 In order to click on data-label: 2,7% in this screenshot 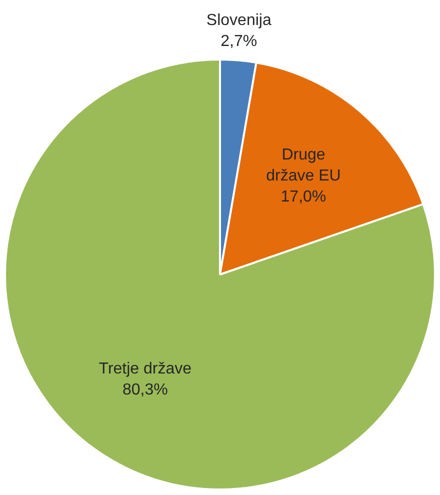, I will do `click(239, 41)`.